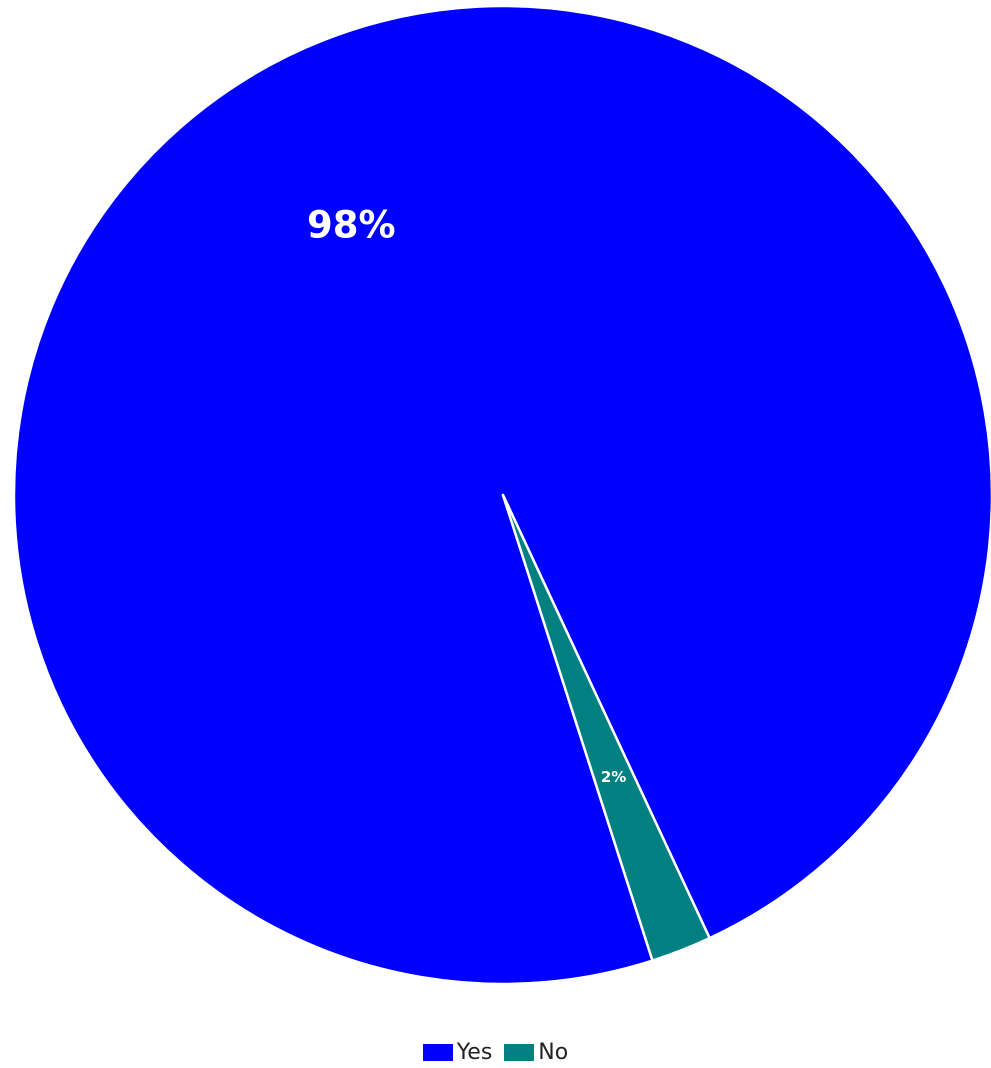 This screenshot has height=1068, width=991. What do you see at coordinates (437, 1052) in the screenshot?
I see `legend-swatch-yes` at bounding box center [437, 1052].